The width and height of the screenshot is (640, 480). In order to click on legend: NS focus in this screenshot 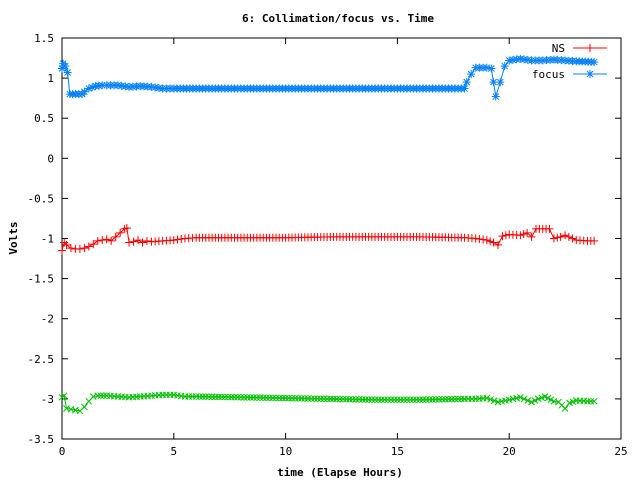, I will do `click(569, 61)`.